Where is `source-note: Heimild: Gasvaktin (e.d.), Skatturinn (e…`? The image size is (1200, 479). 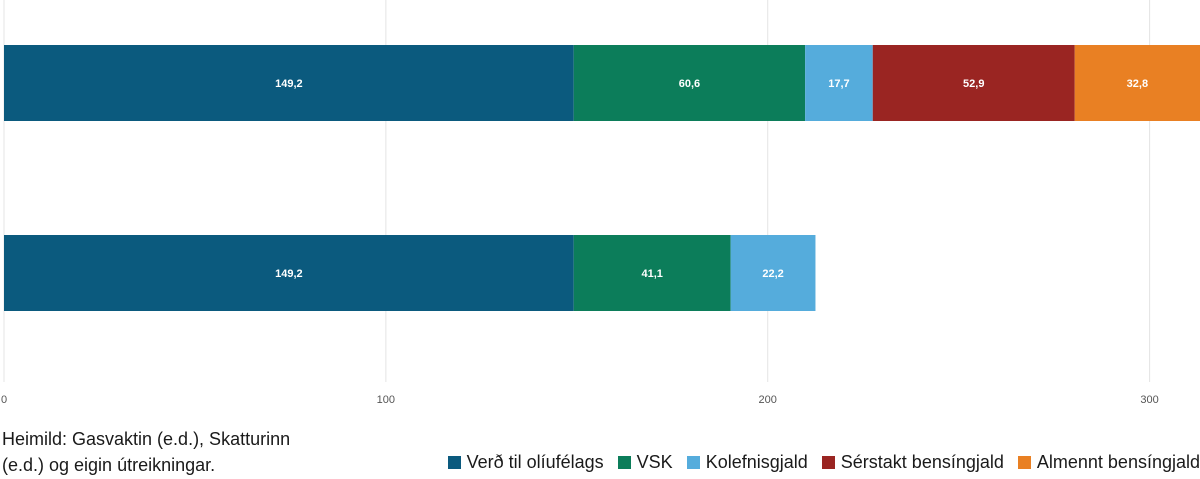
source-note: Heimild: Gasvaktin (e.d.), Skatturinn (e… is located at coordinates (167, 452).